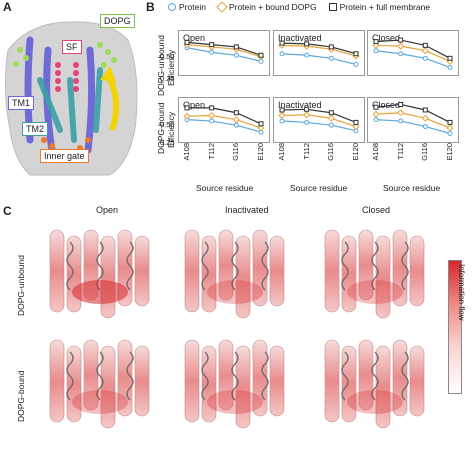  What do you see at coordinates (224, 120) in the screenshot?
I see `subplot-open-bound: Open` at bounding box center [224, 120].